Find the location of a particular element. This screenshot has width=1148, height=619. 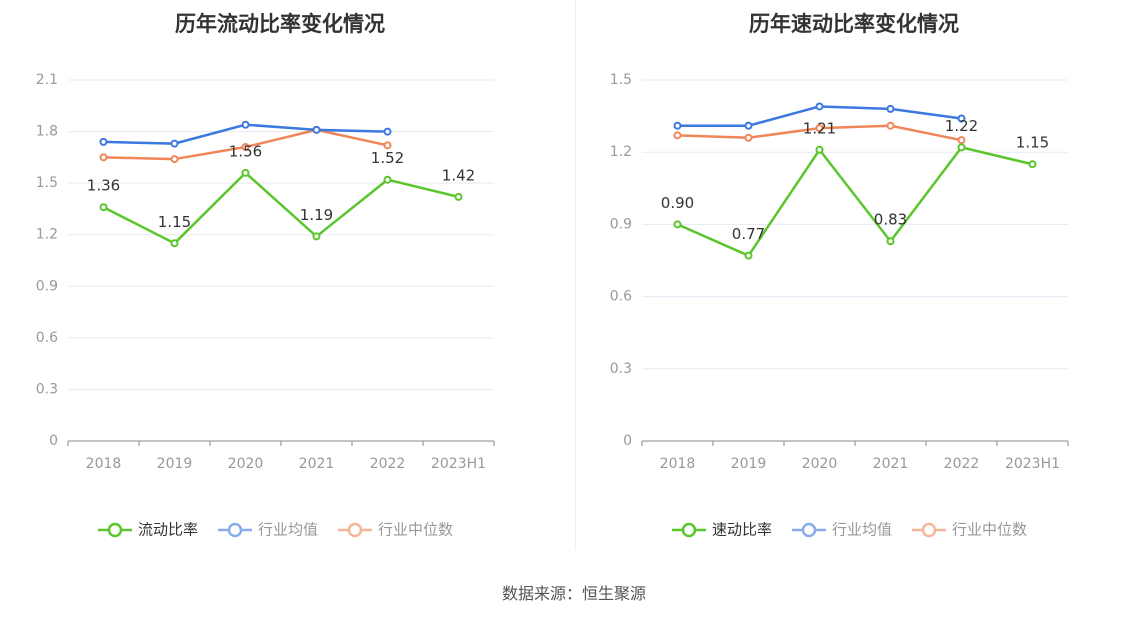

legend-item-0: 流动比率 is located at coordinates (148, 530).